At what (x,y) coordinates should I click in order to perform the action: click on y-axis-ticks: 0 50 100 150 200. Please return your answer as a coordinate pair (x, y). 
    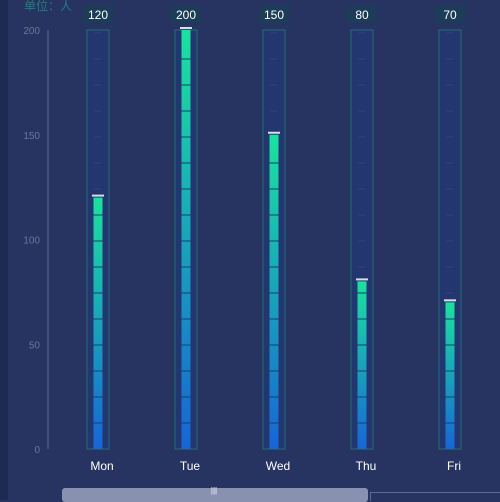
    Looking at the image, I should click on (31, 241).